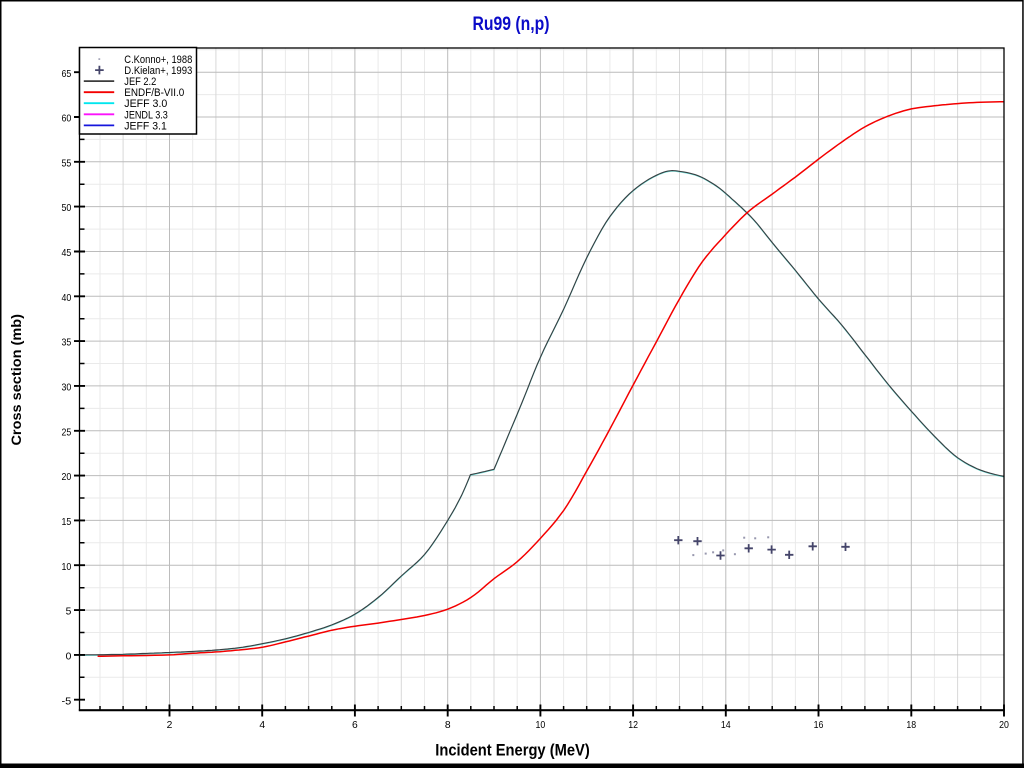  I want to click on svg-text: 12, so click(633, 725).